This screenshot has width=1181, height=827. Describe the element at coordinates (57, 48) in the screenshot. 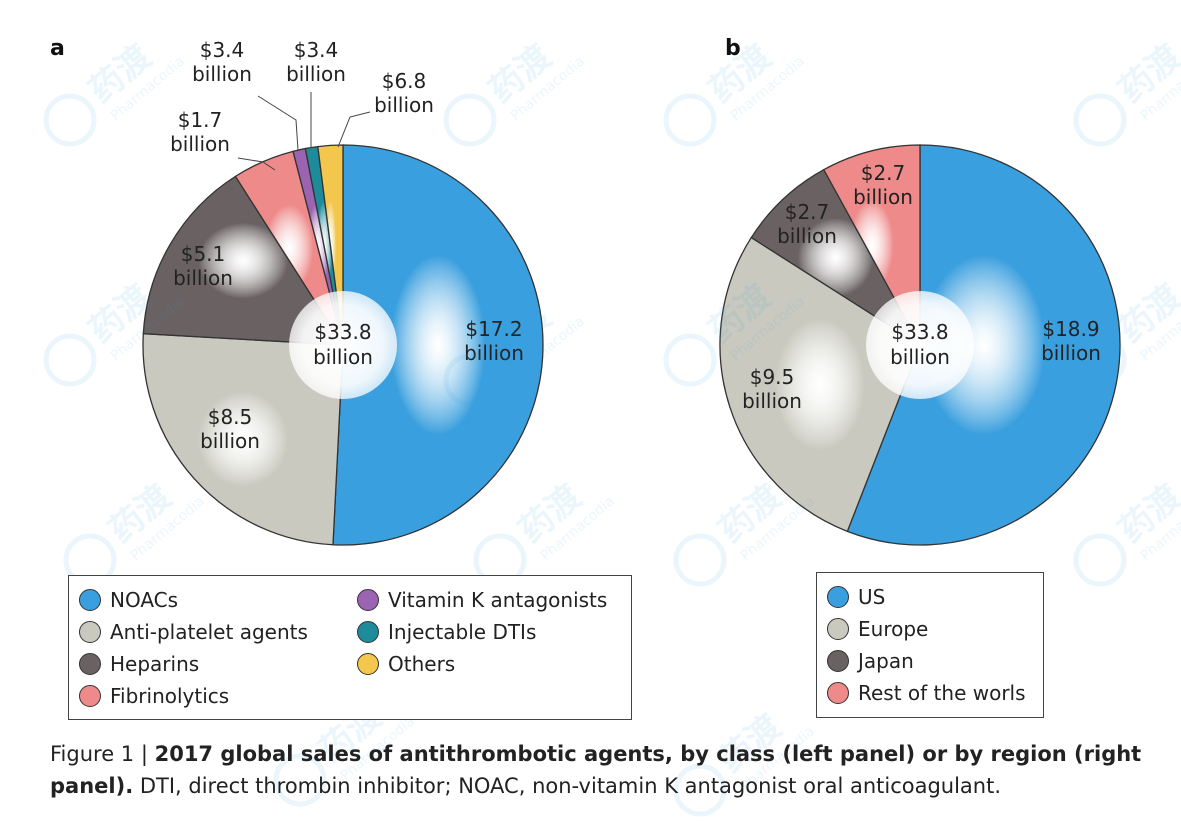

I see `panel-a-label: a` at that location.